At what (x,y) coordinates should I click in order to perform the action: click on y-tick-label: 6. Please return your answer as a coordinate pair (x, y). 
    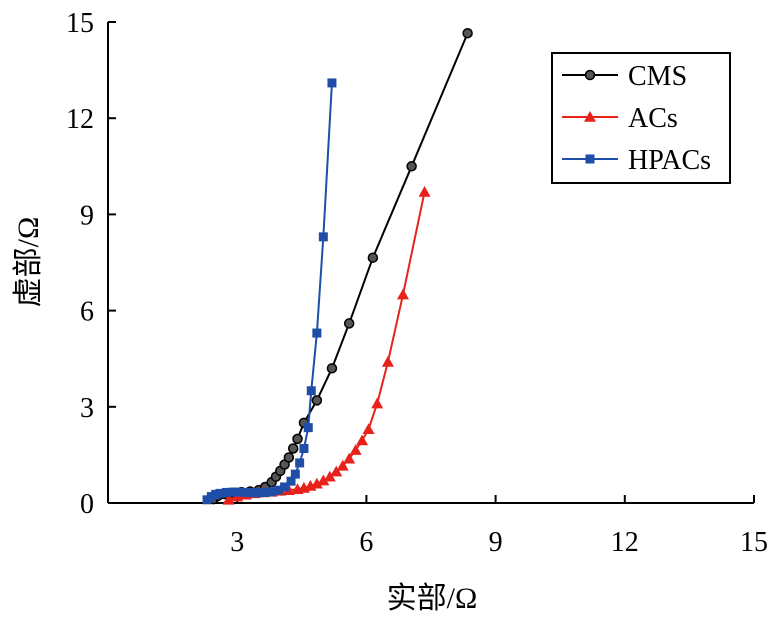
    Looking at the image, I should click on (87, 312).